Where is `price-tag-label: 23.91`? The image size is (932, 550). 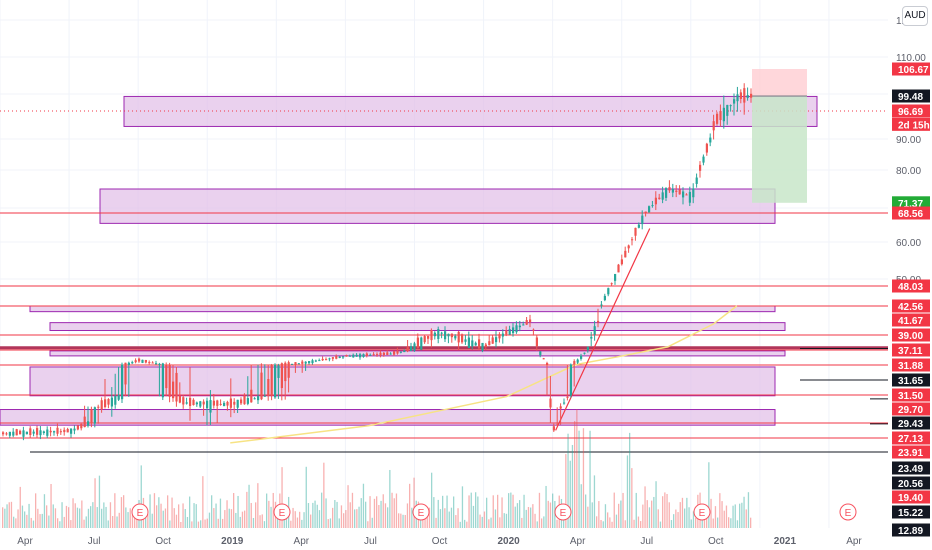 price-tag-label: 23.91 is located at coordinates (910, 453).